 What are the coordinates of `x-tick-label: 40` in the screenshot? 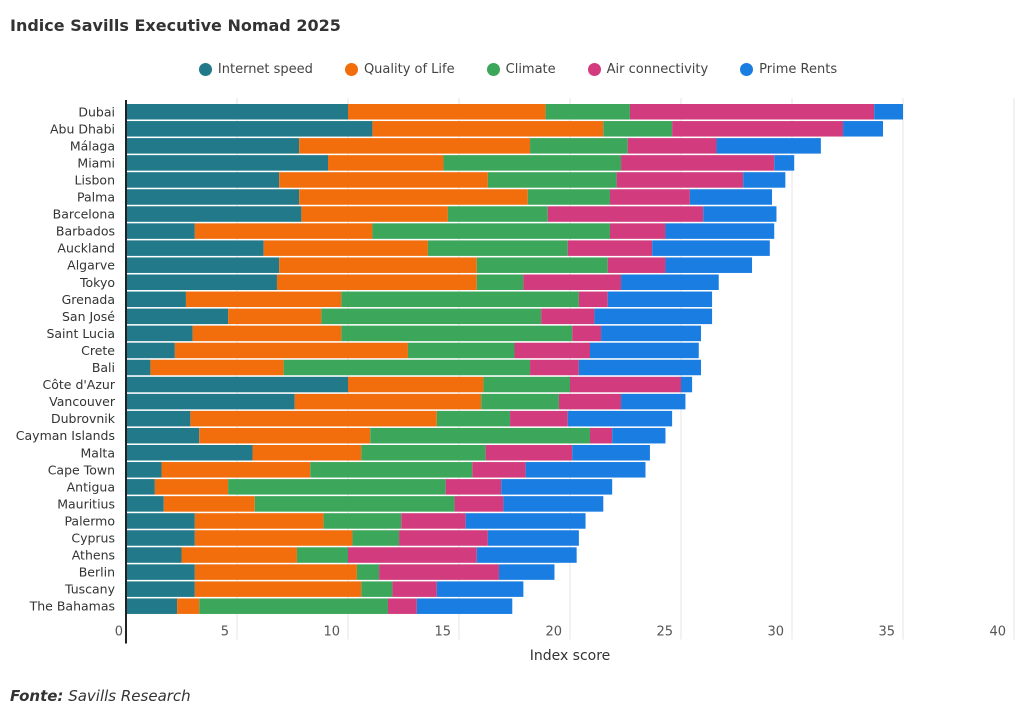 It's located at (997, 632).